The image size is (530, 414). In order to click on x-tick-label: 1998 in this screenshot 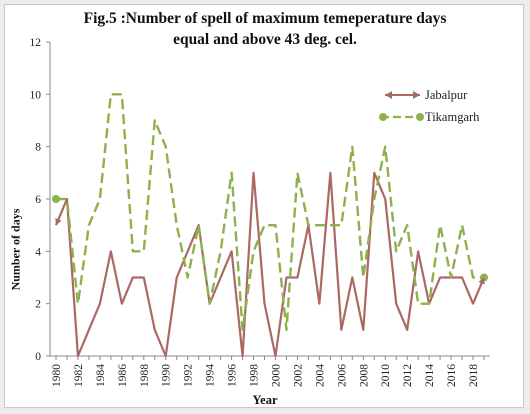, I will do `click(255, 375)`.